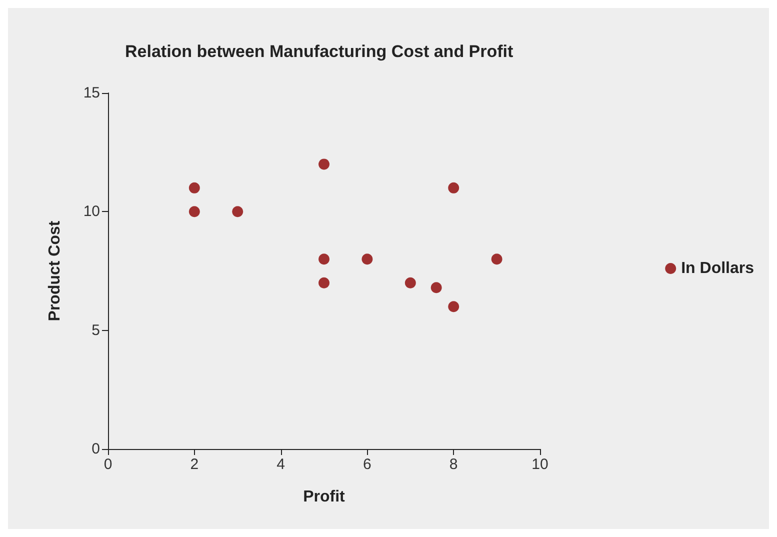  Describe the element at coordinates (717, 268) in the screenshot. I see `legend-label: In Dollars` at that location.